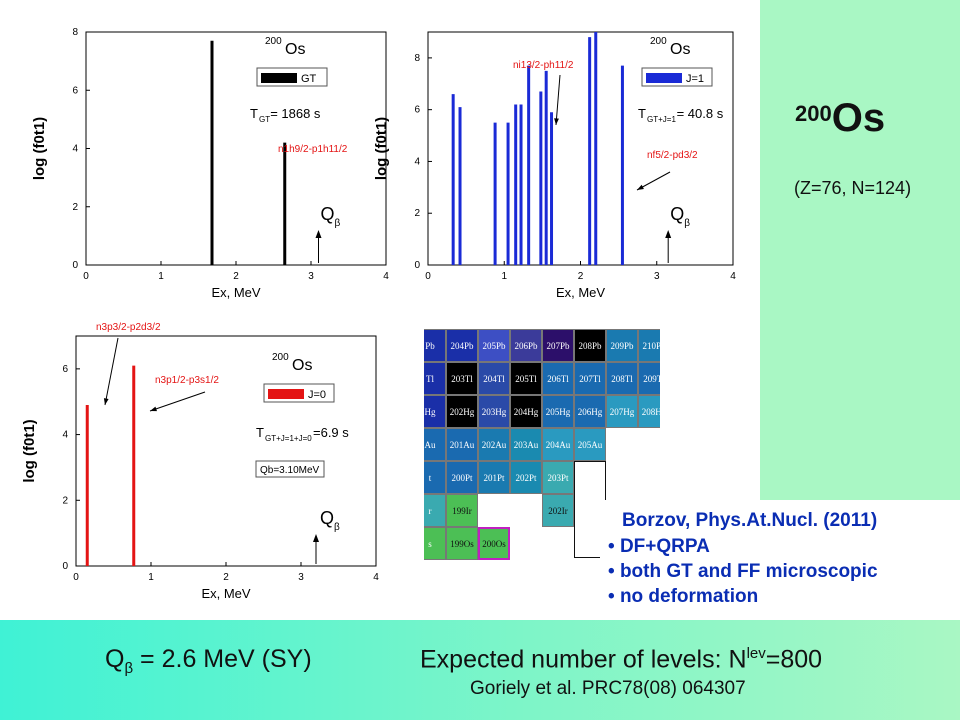  What do you see at coordinates (494, 543) in the screenshot?
I see `nuclide-cell: 200Os` at bounding box center [494, 543].